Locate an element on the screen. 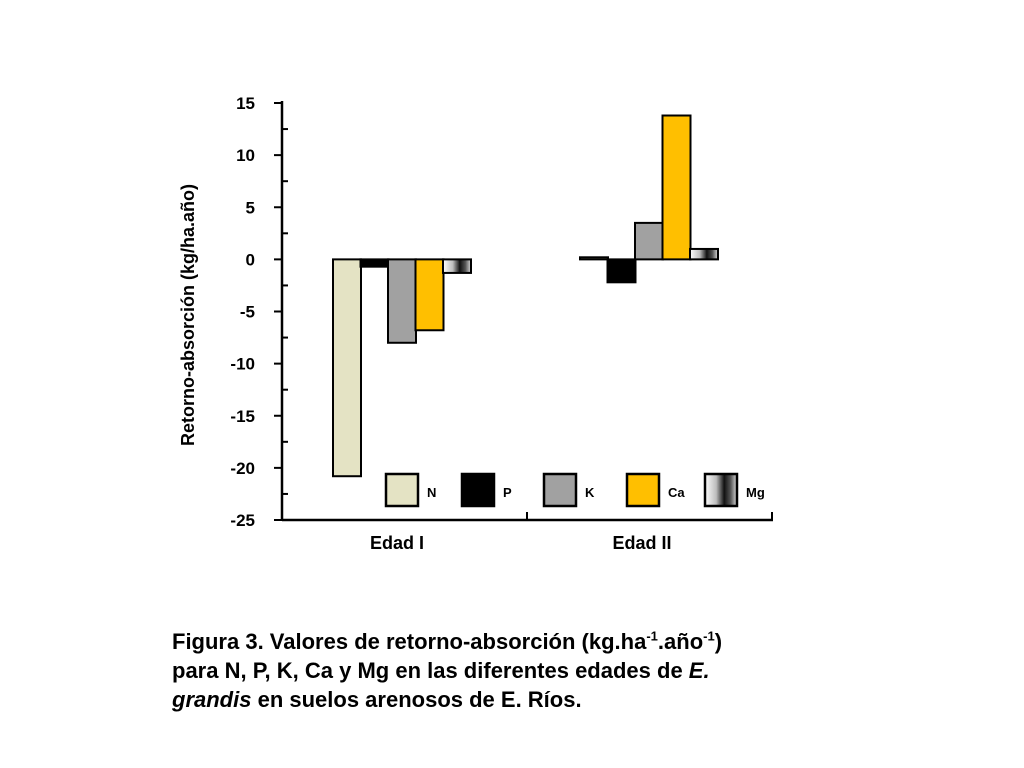  legend-swatch-p is located at coordinates (478, 490).